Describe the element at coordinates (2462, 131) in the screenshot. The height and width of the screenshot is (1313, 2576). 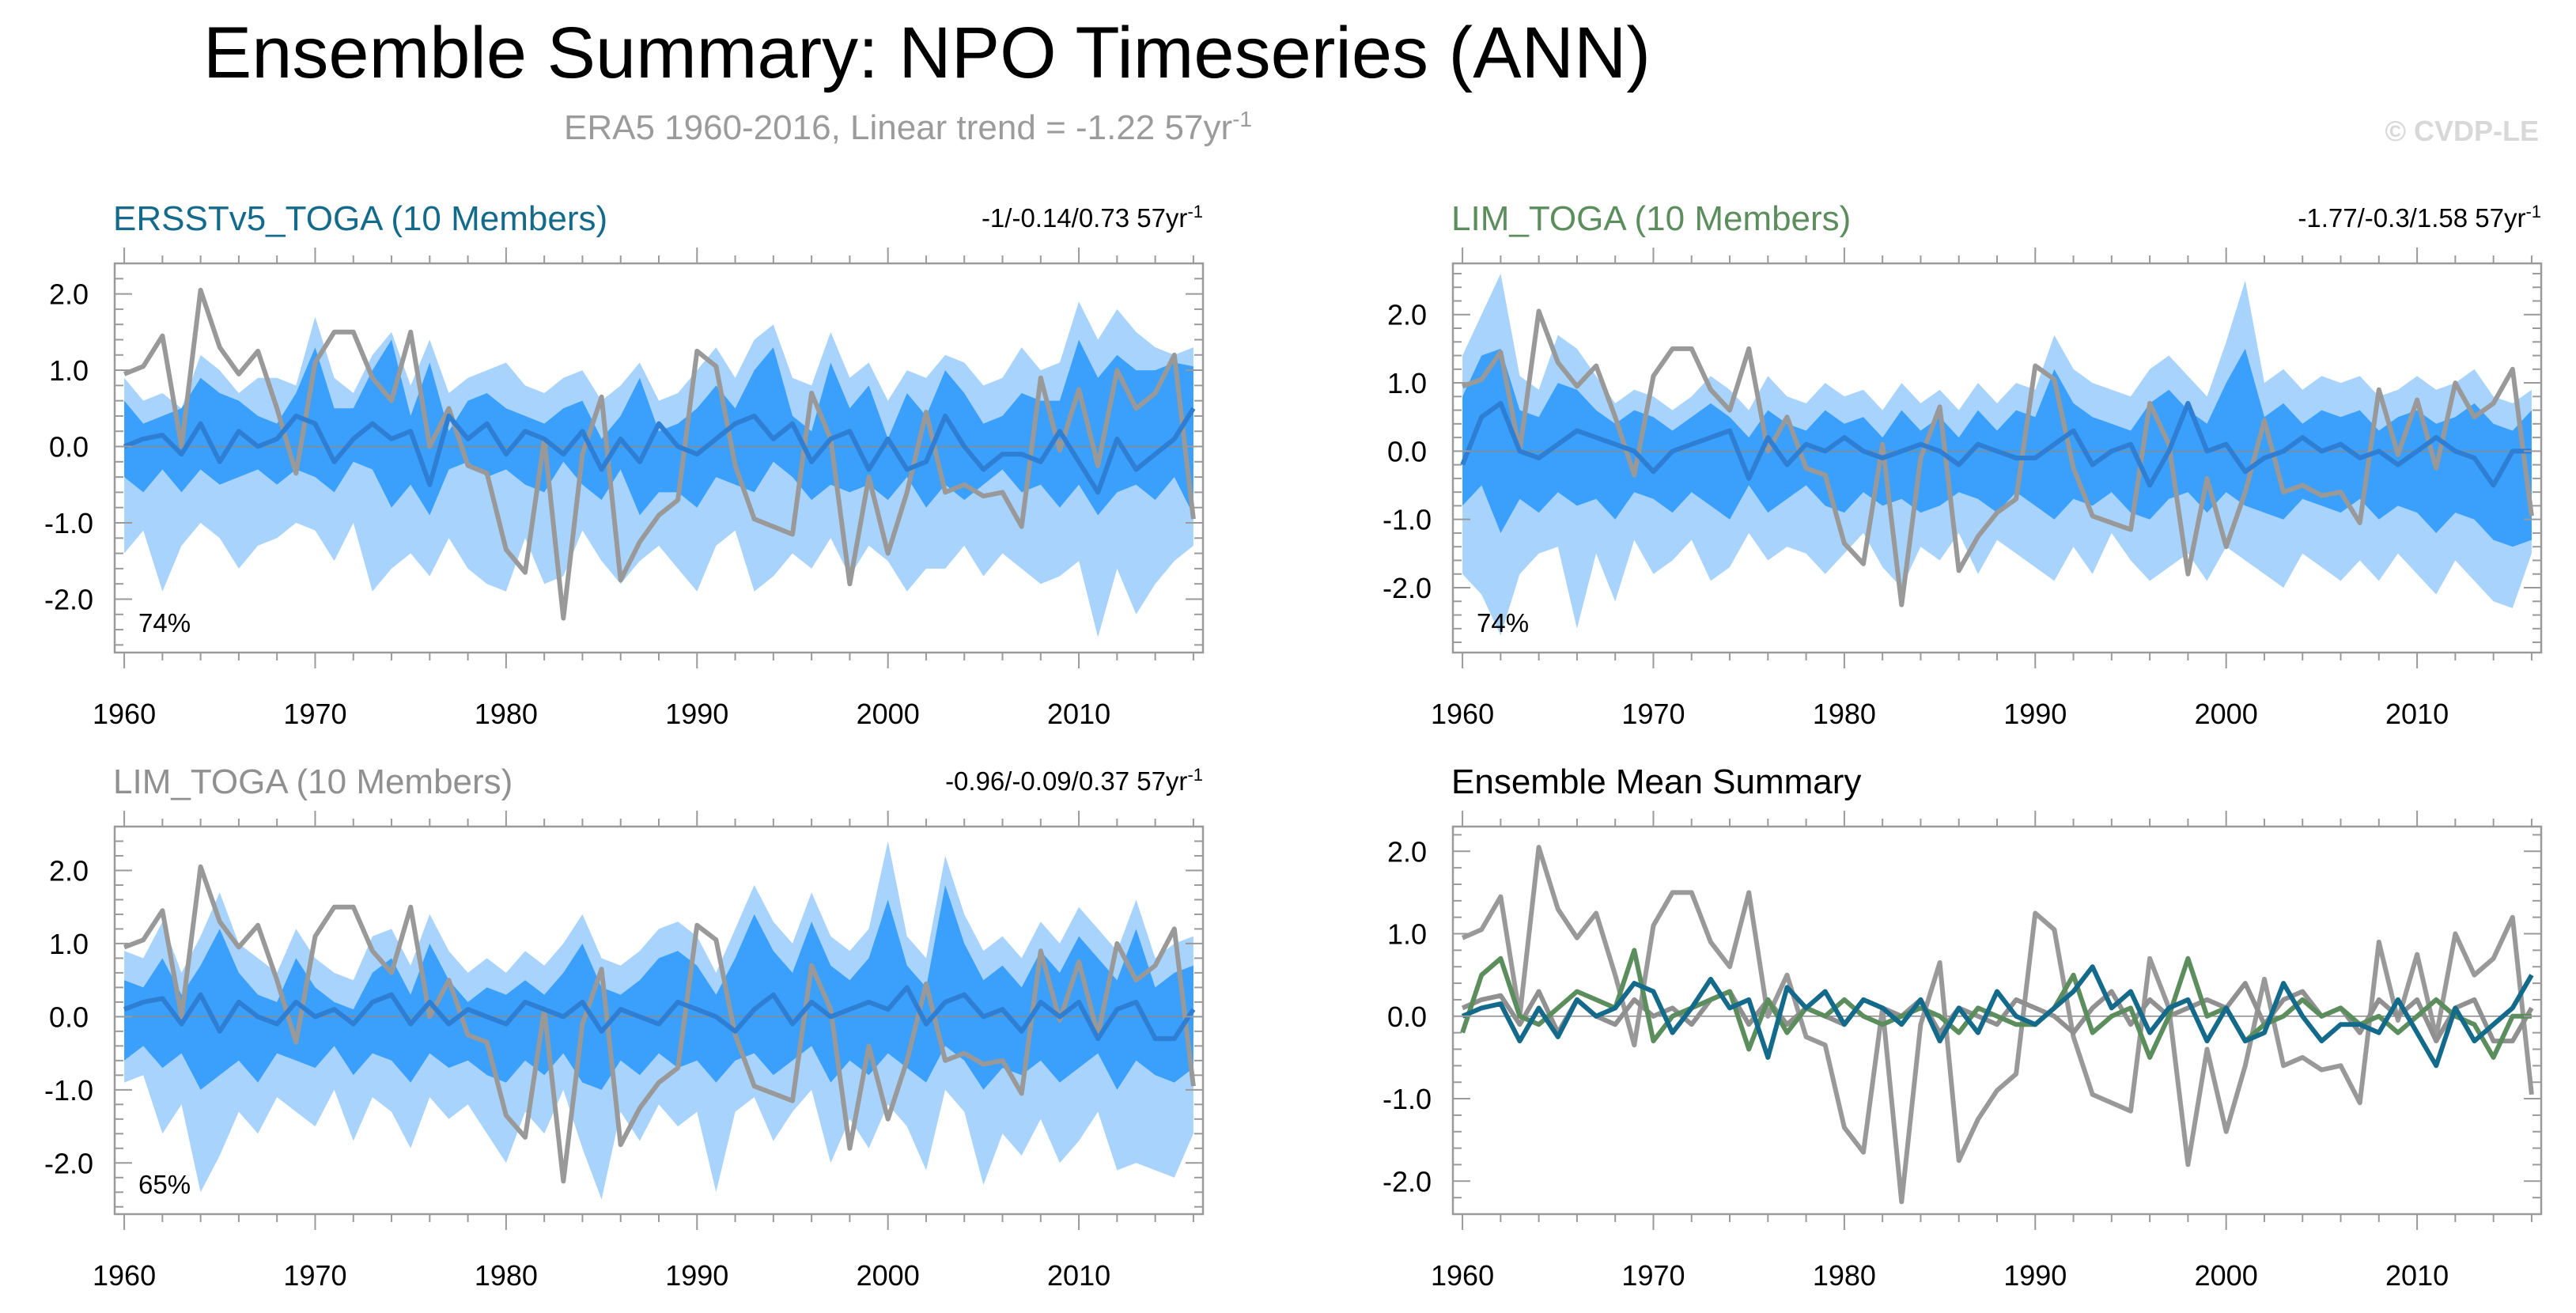
I see `copyright-watermark: © CVDP-LE` at that location.